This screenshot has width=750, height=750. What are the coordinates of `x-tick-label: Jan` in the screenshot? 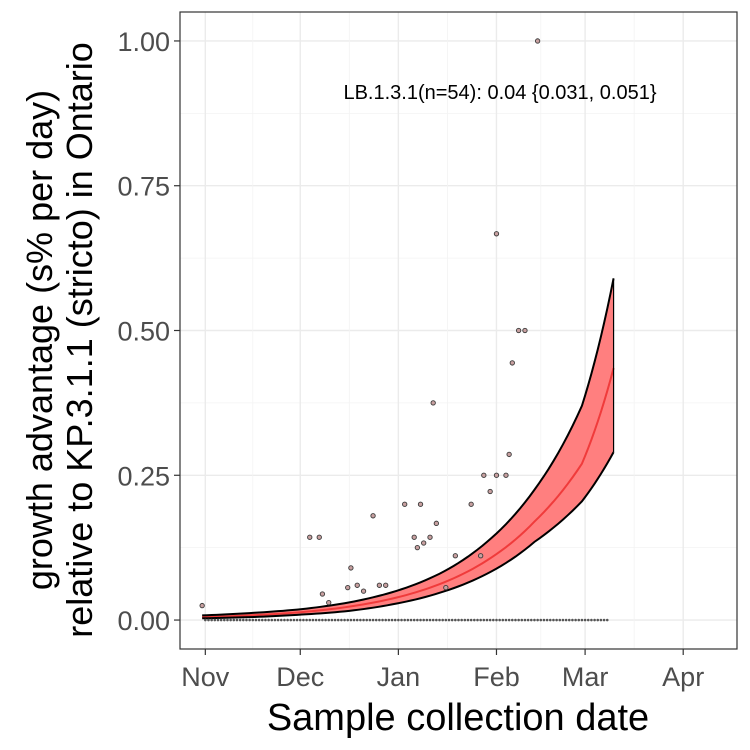 It's located at (399, 677).